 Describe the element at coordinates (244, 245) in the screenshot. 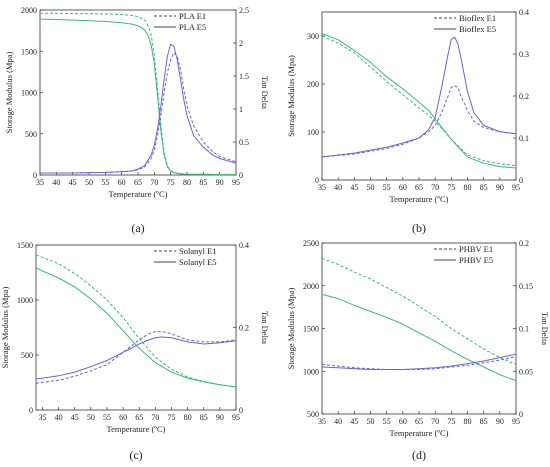

I see `y2-tick-label: 0.4` at that location.